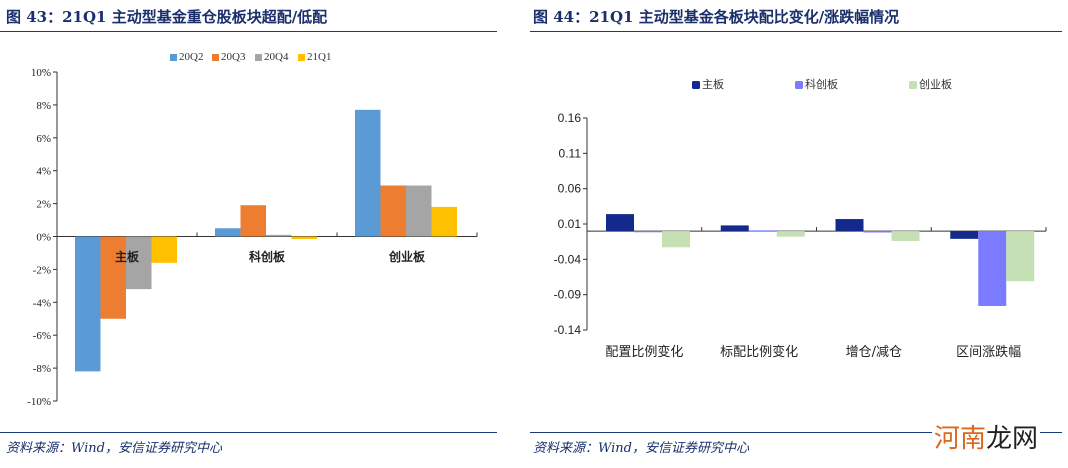  Describe the element at coordinates (874, 352) in the screenshot. I see `x-category-label: 增仓/减仓` at that location.